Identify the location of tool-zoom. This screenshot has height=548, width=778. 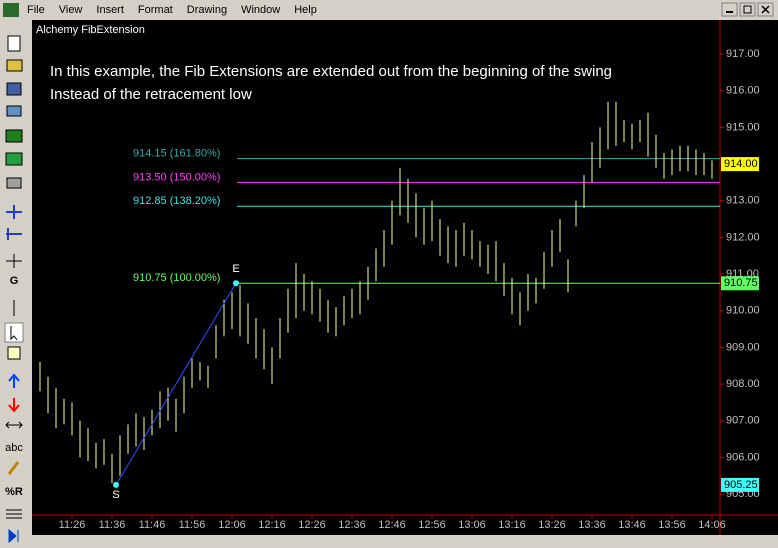
(14, 212).